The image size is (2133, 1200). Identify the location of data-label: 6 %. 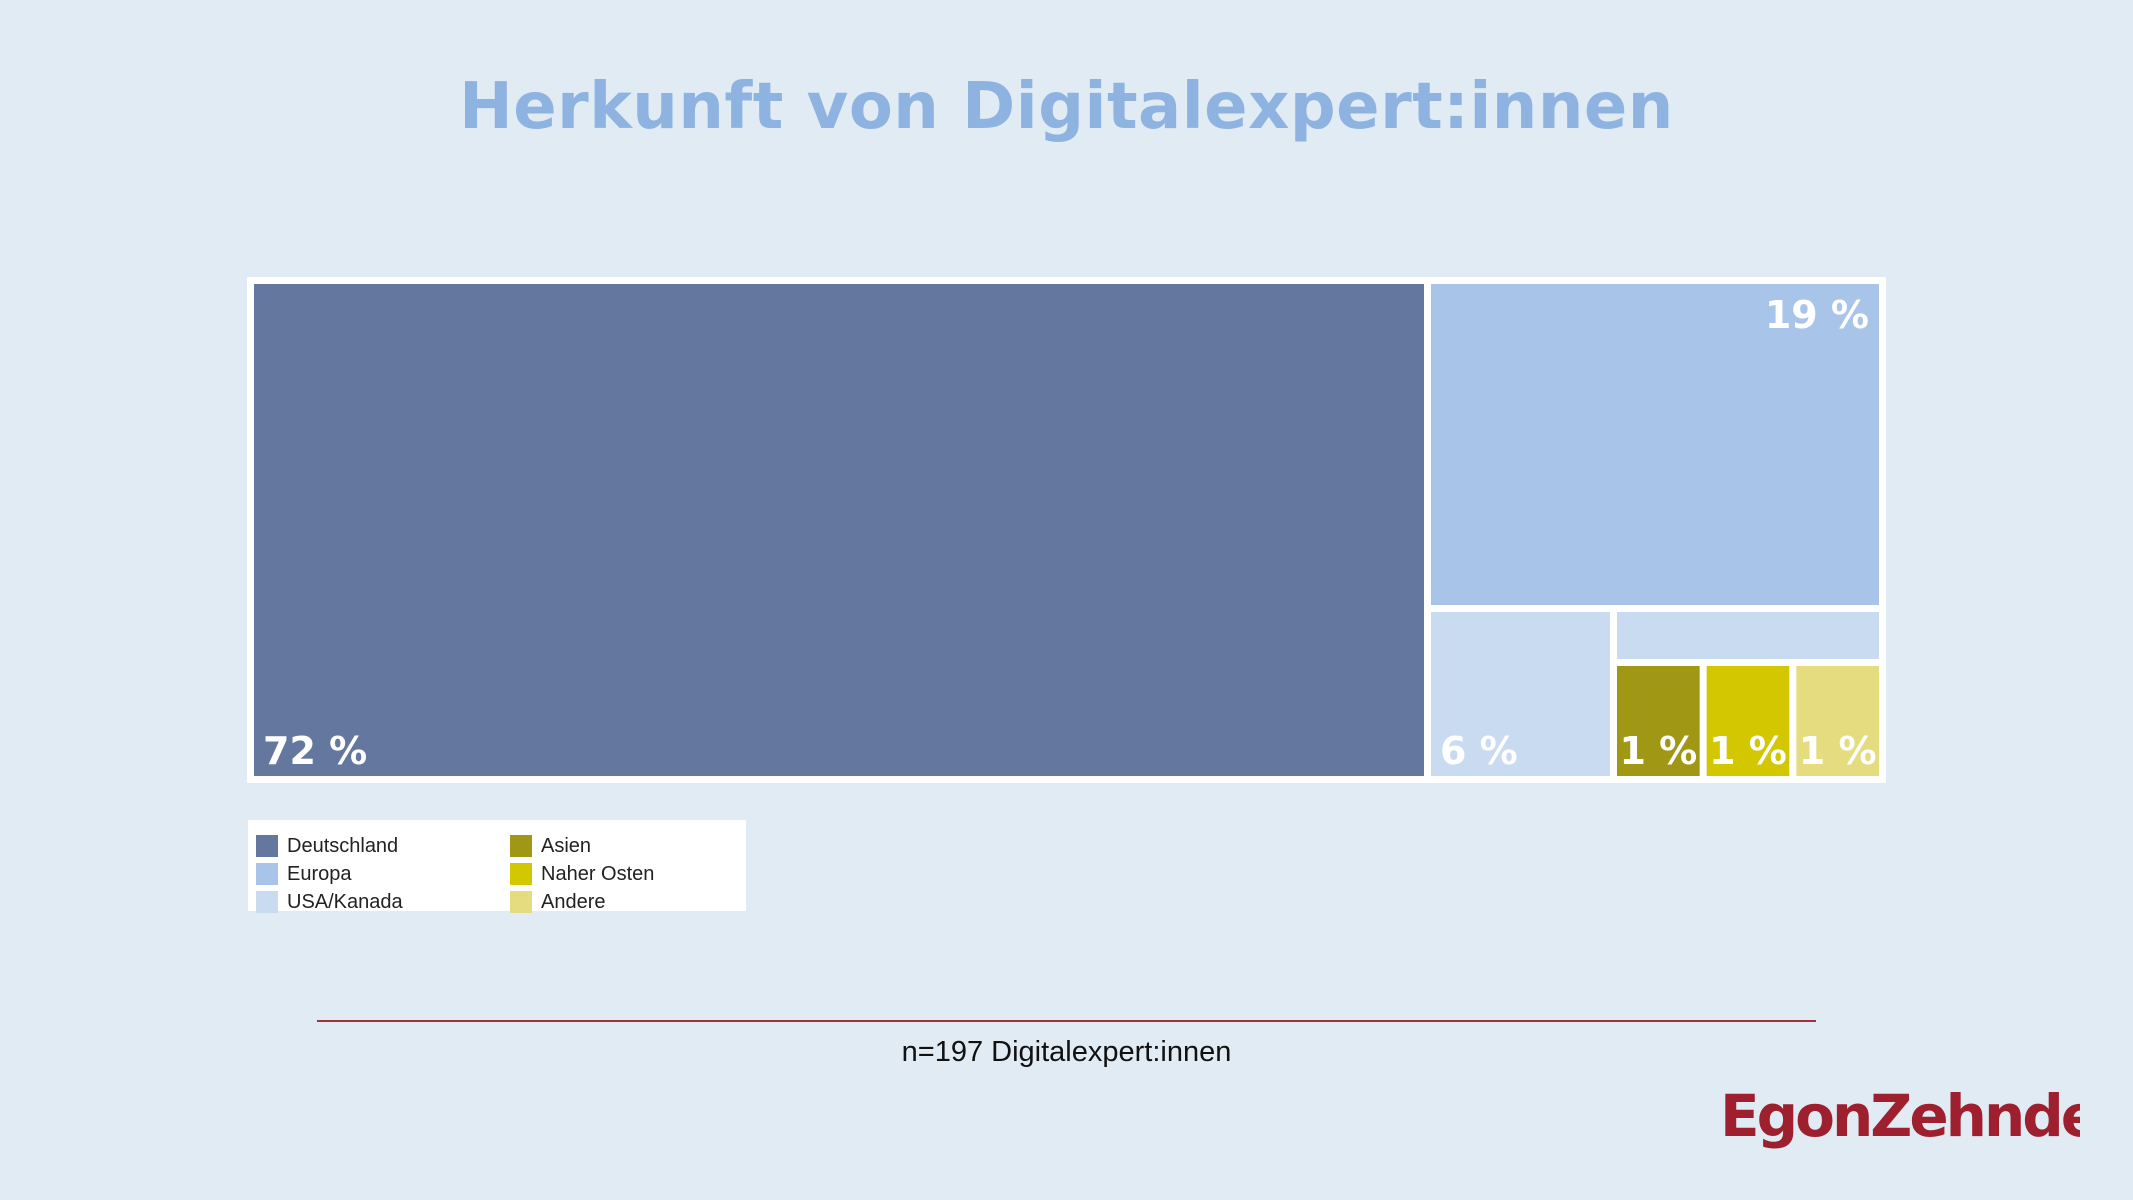
(1479, 751).